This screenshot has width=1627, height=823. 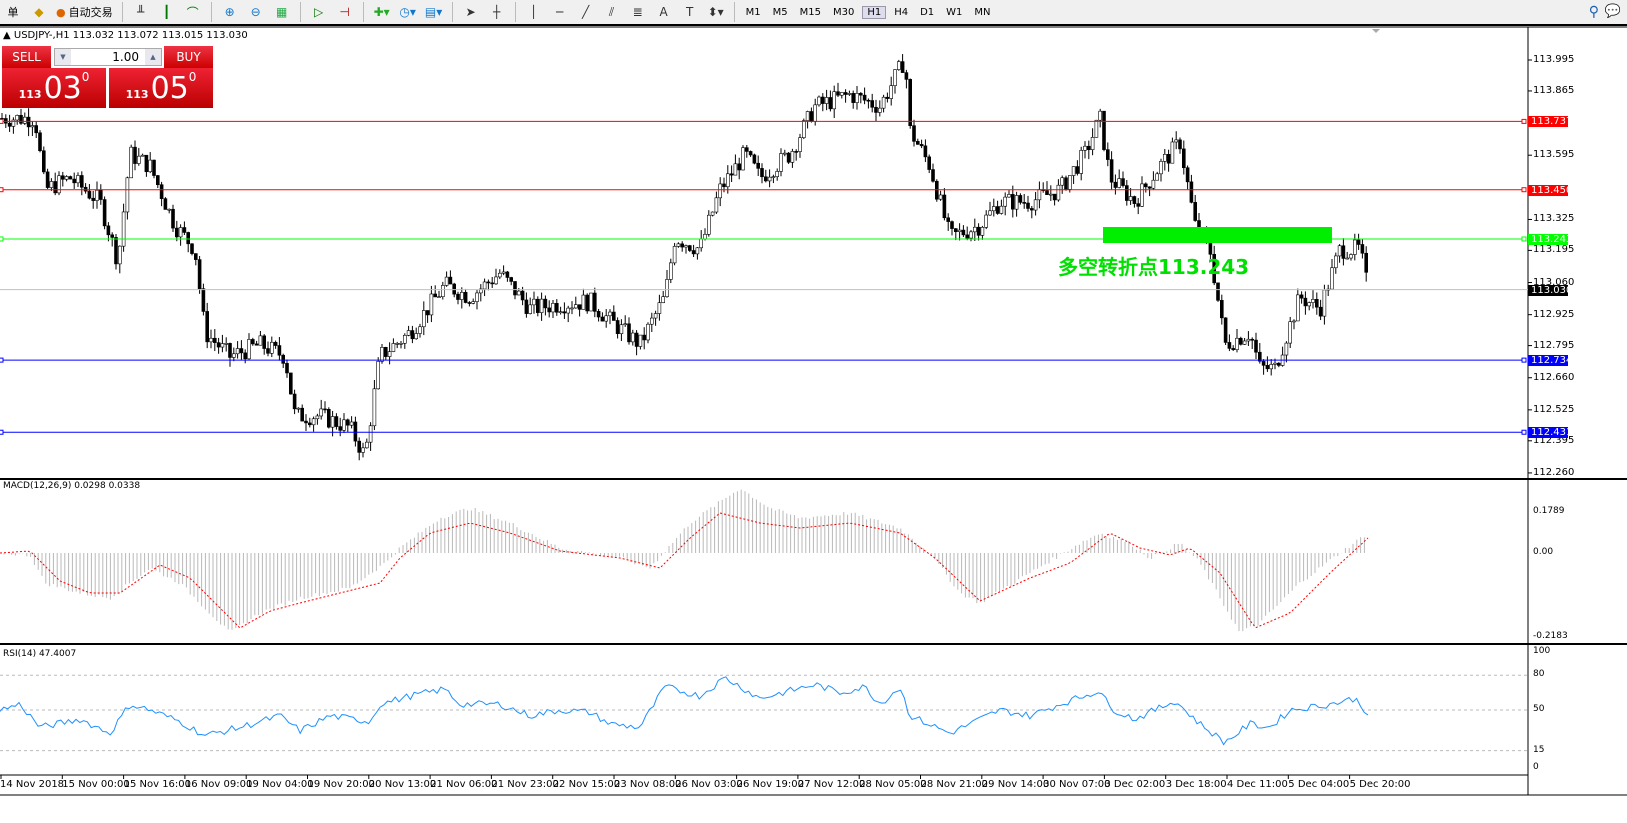 What do you see at coordinates (1543, 552) in the screenshot?
I see `macd-tick-label: 0.00` at bounding box center [1543, 552].